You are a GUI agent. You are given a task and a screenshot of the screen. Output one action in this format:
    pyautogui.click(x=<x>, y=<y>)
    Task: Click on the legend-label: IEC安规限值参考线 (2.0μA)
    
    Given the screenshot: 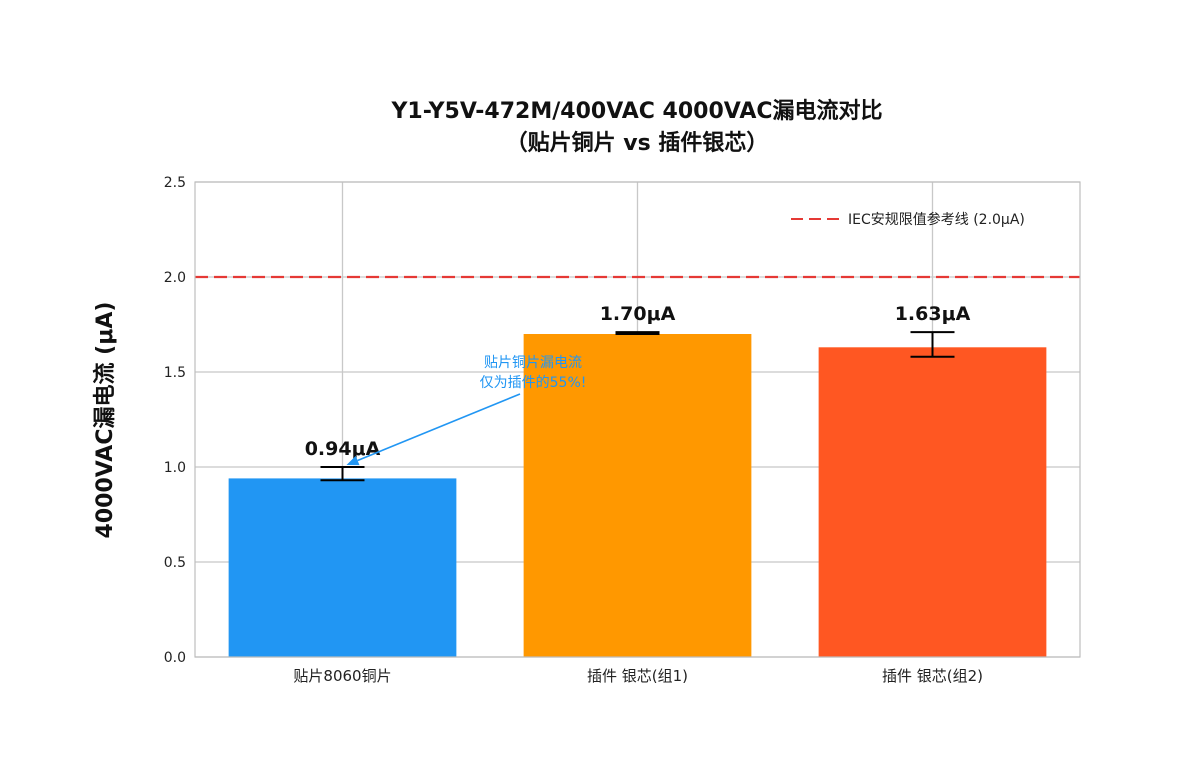 What is the action you would take?
    pyautogui.click(x=936, y=219)
    